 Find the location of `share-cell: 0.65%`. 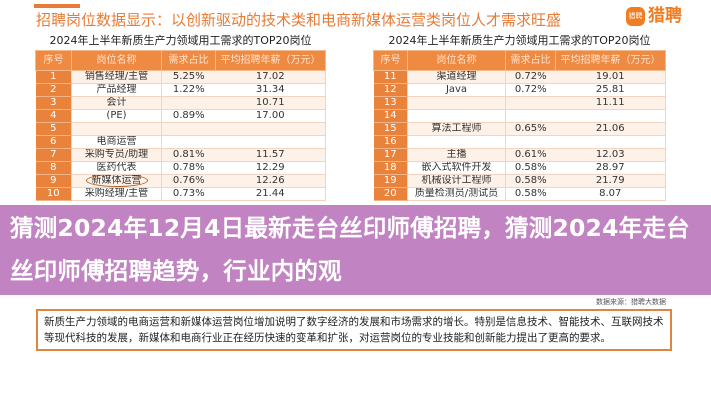

share-cell: 0.65% is located at coordinates (530, 129).